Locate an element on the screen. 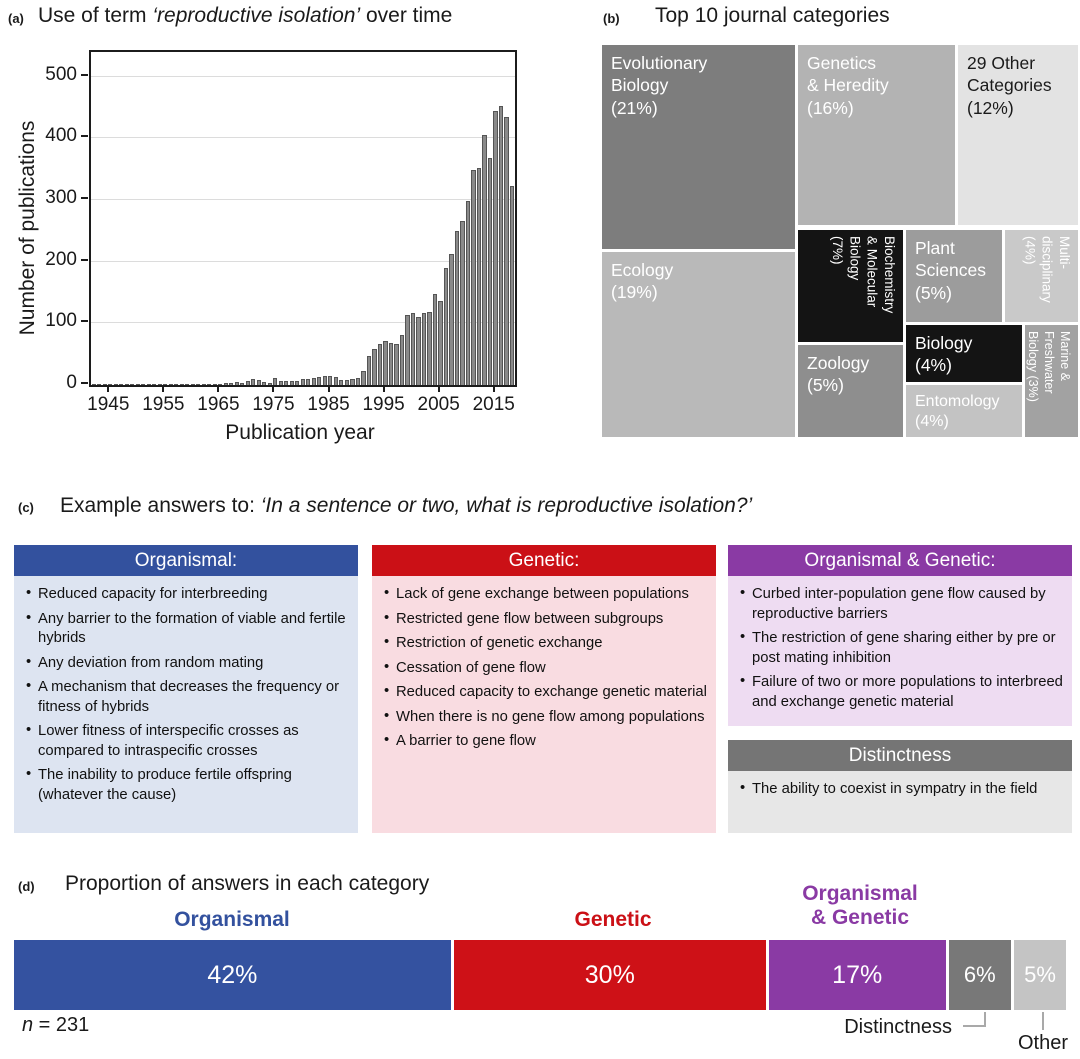 The height and width of the screenshot is (1059, 1080). panel-d-tag: (d) is located at coordinates (26, 886).